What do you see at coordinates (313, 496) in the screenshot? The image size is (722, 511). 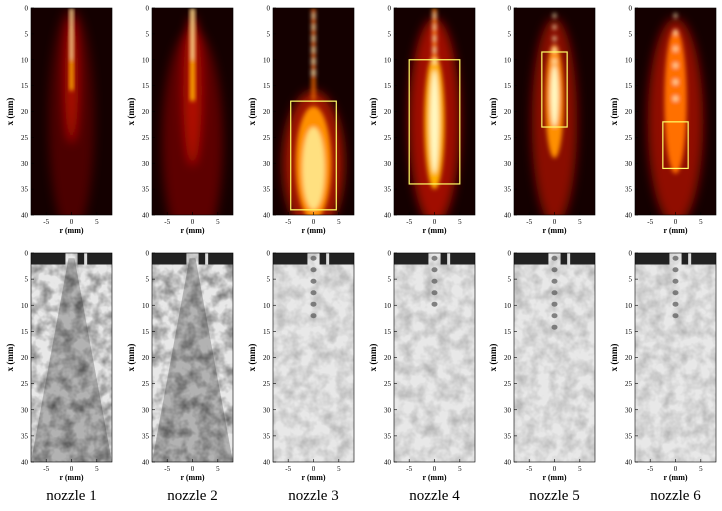 I see `panel-caption: nozzle 3` at bounding box center [313, 496].